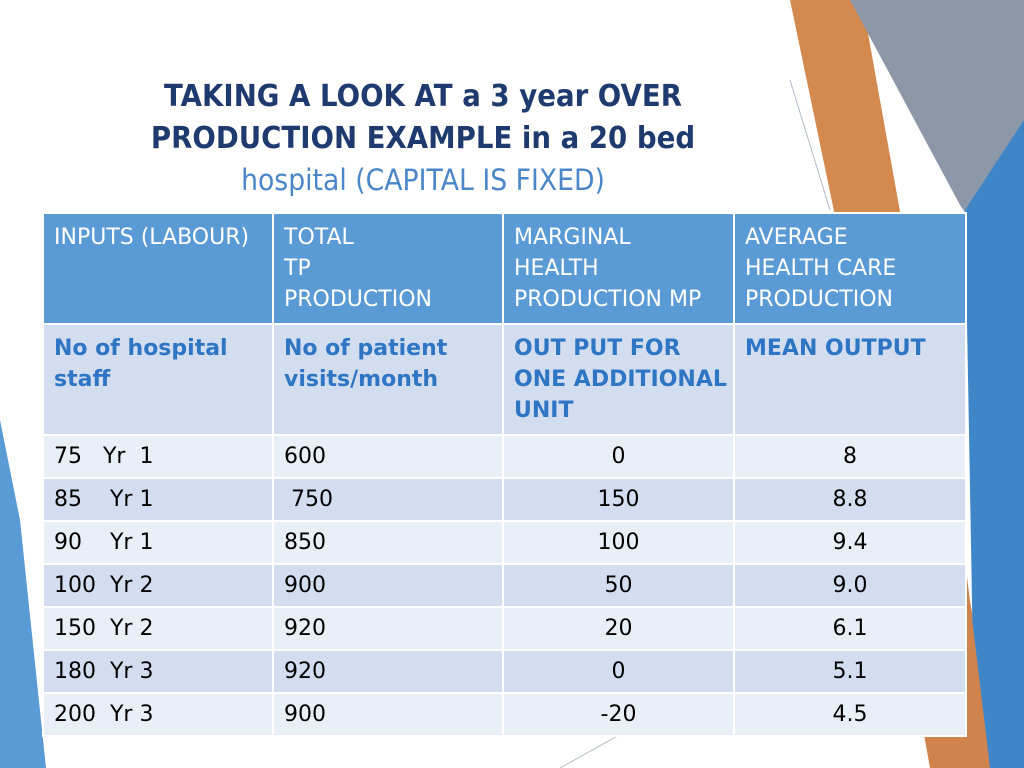  I want to click on table-row: 100 Yr 2 900 50 9.0, so click(504, 585).